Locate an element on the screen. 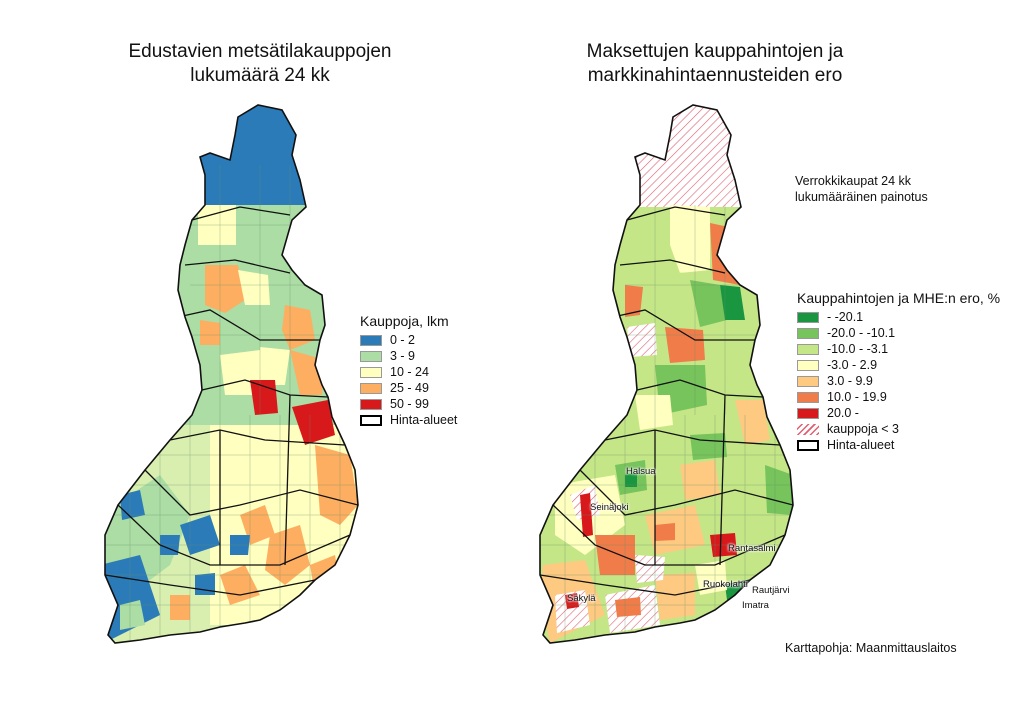  right-legend-label-5: 10.0 - 19.9 is located at coordinates (857, 397).